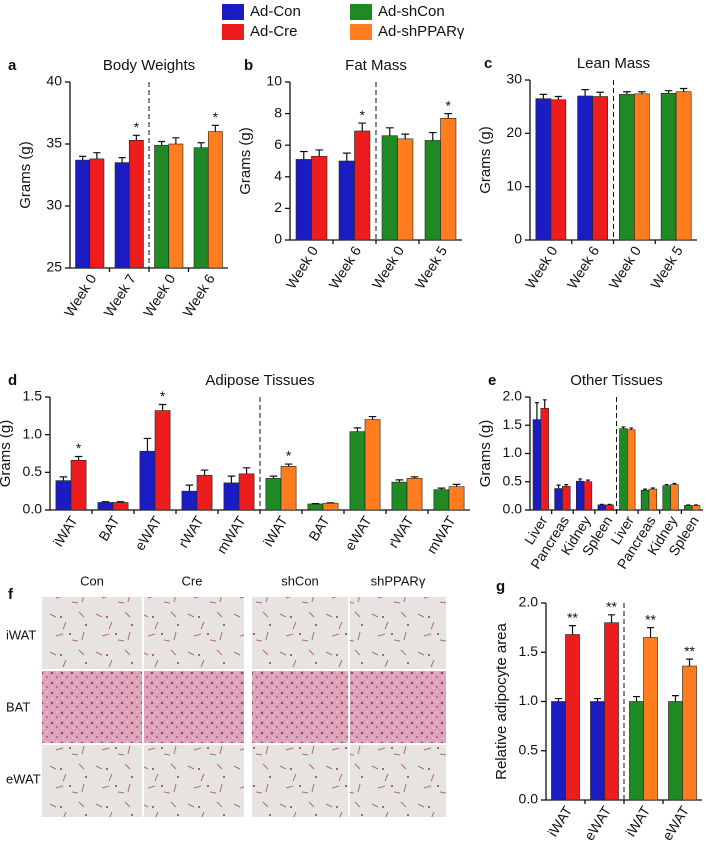 This screenshot has height=847, width=709. What do you see at coordinates (278, 112) in the screenshot?
I see `y-tick-label: 8` at bounding box center [278, 112].